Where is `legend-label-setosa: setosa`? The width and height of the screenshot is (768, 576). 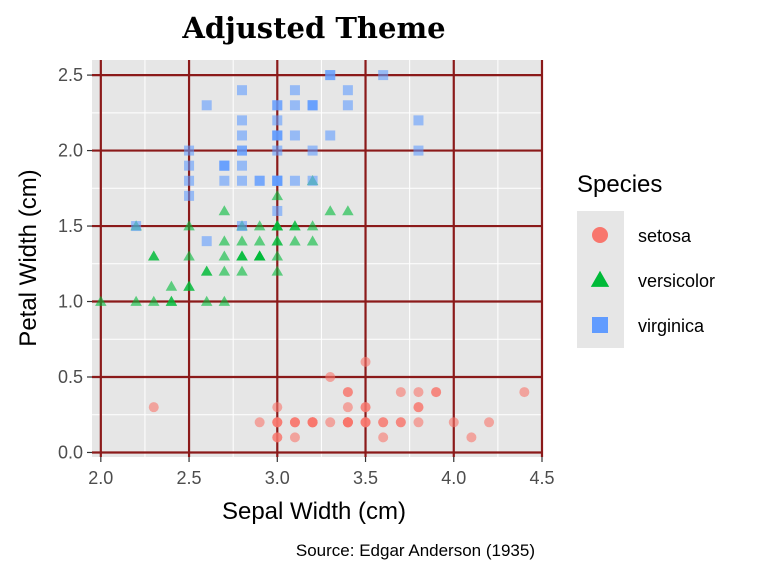
legend-label-setosa: setosa is located at coordinates (665, 236).